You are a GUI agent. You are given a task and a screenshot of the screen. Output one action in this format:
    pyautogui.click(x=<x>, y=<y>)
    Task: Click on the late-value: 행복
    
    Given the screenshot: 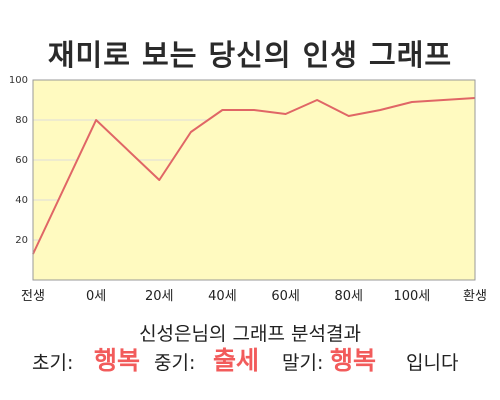 What is the action you would take?
    pyautogui.click(x=353, y=360)
    